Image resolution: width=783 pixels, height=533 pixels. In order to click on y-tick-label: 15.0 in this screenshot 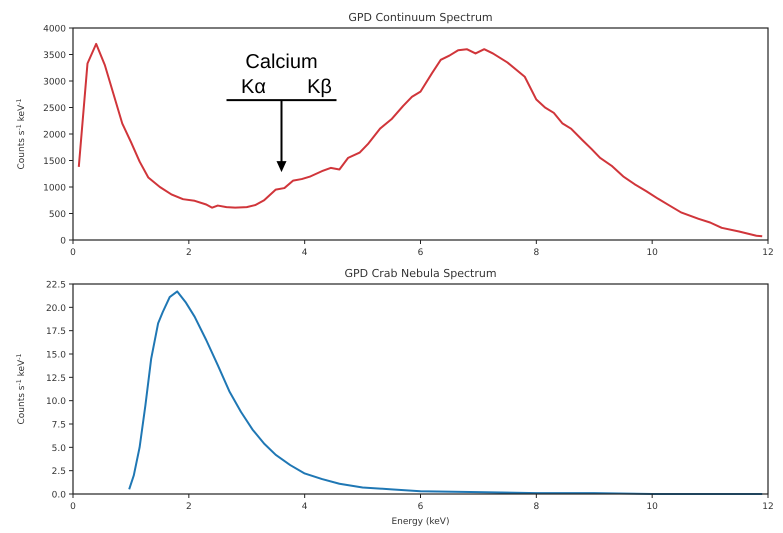, I will do `click(56, 355)`.